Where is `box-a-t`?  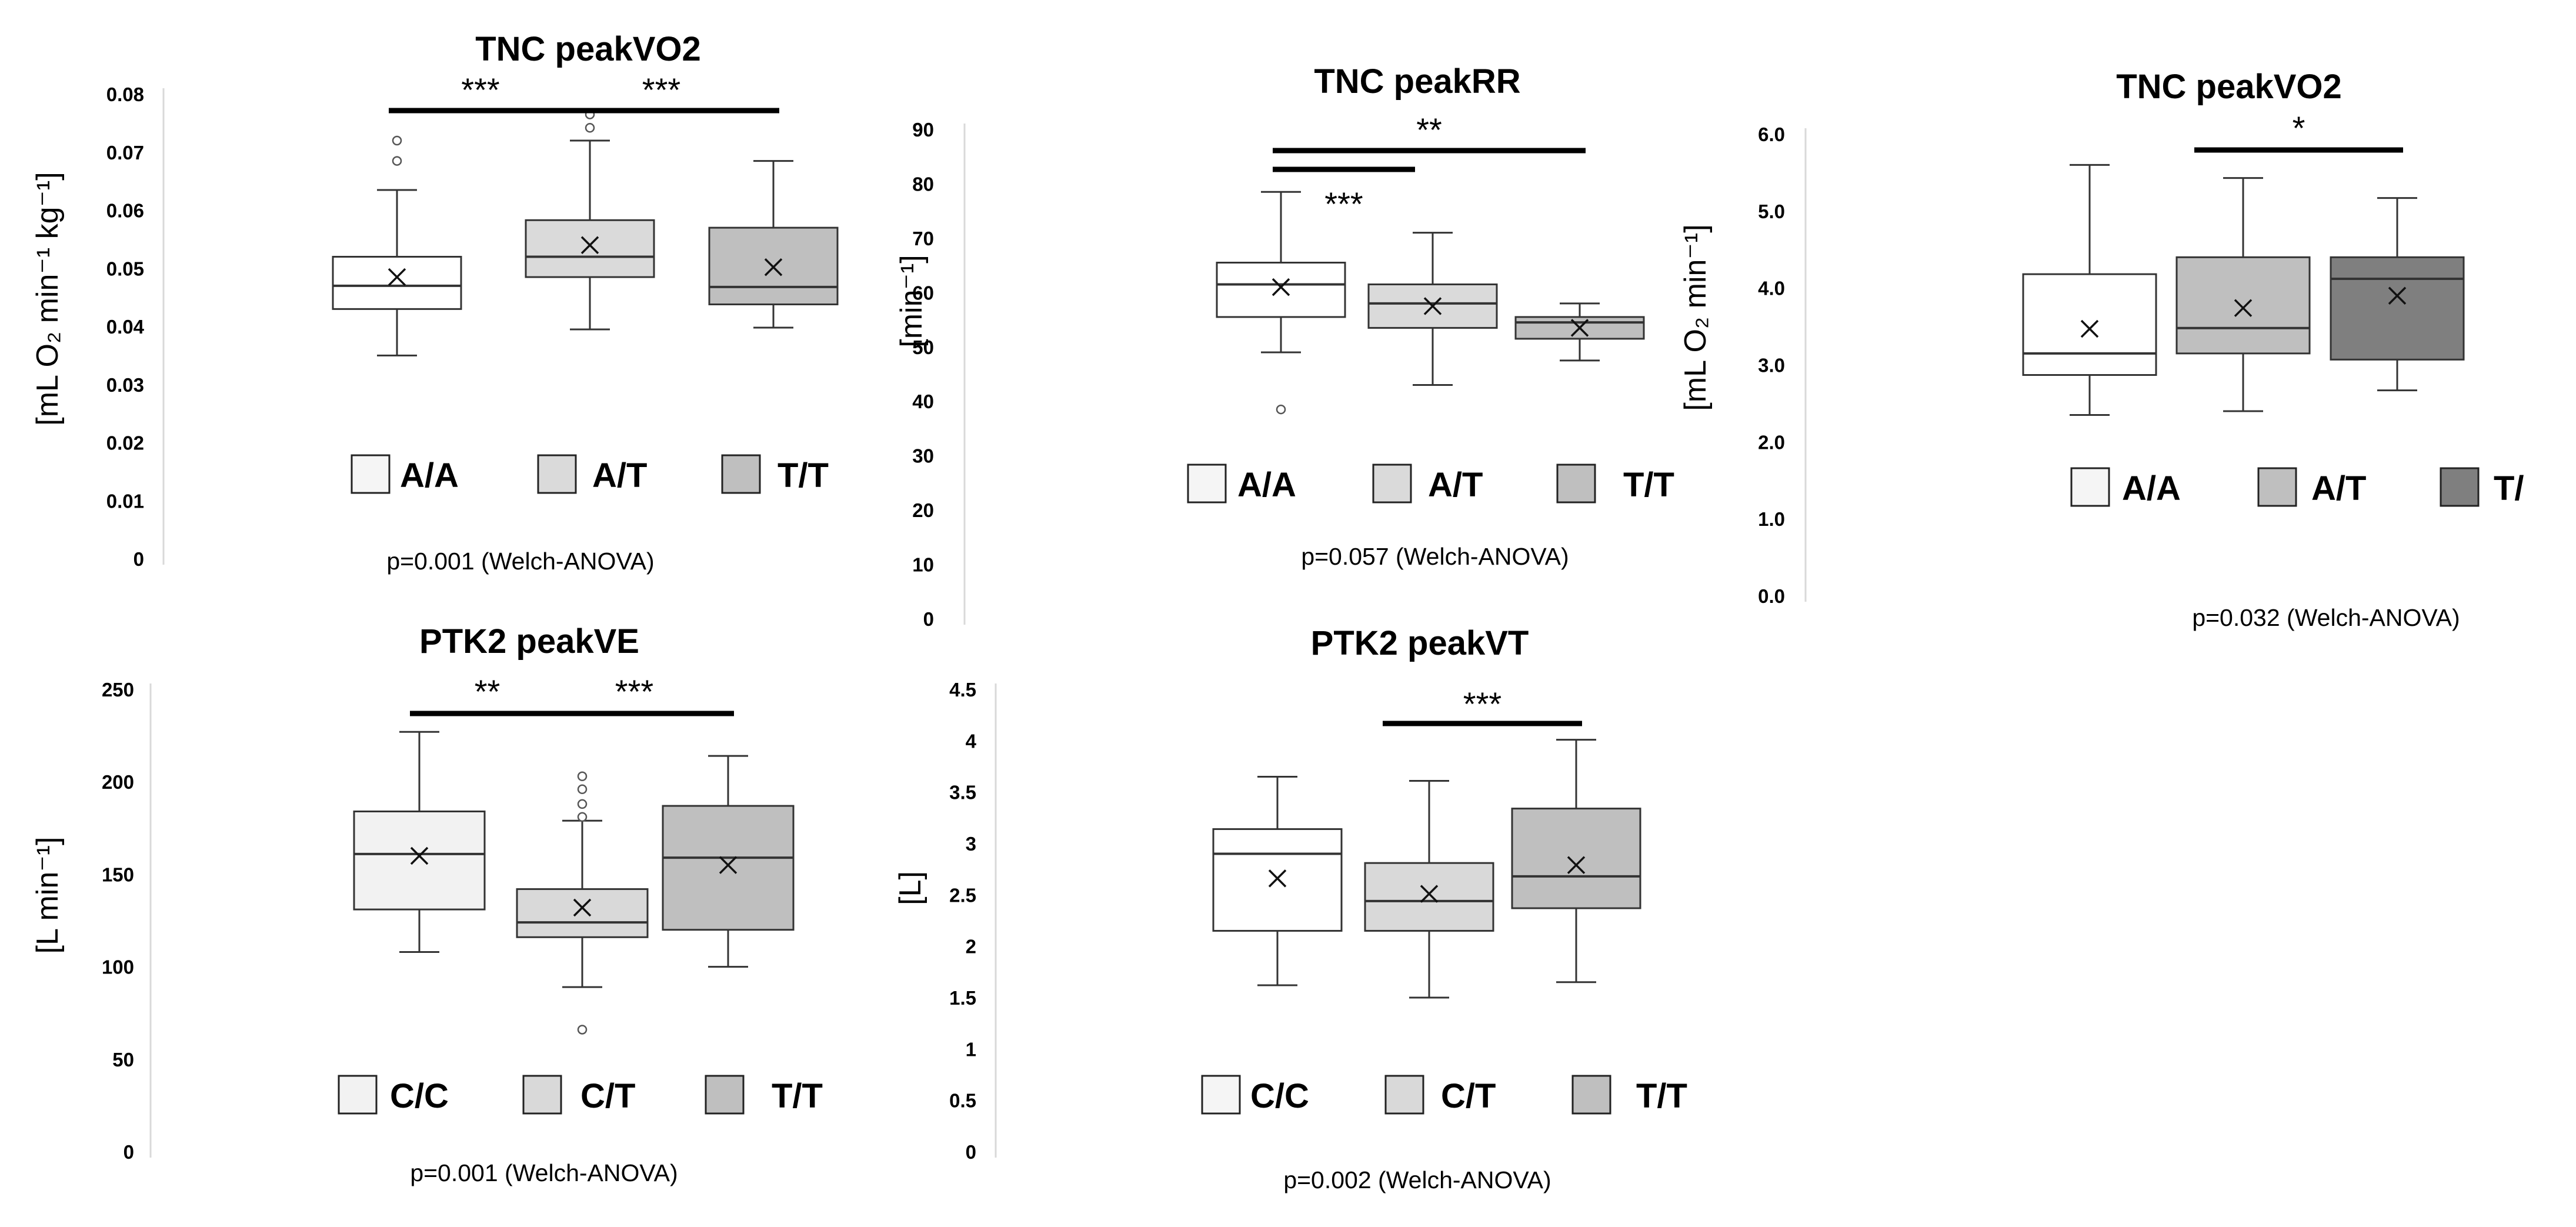
box-a-t is located at coordinates (590, 220).